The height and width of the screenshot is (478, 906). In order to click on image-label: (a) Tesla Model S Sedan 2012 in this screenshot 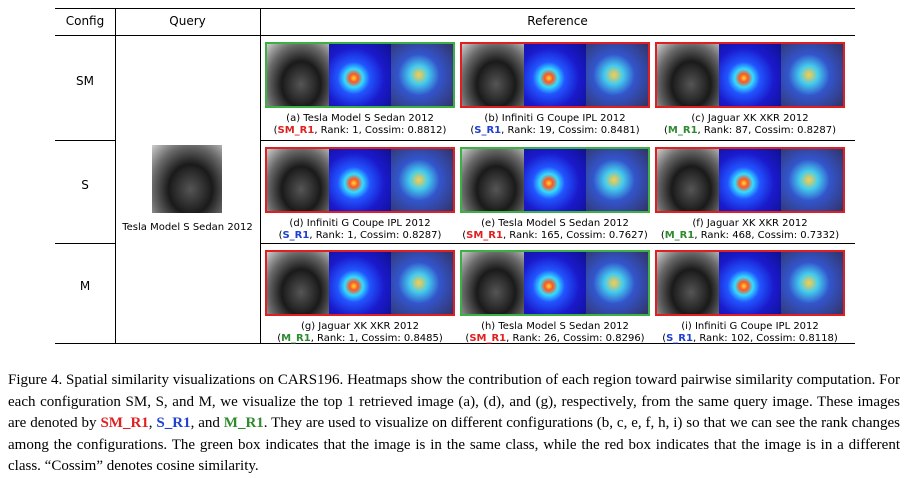, I will do `click(360, 118)`.